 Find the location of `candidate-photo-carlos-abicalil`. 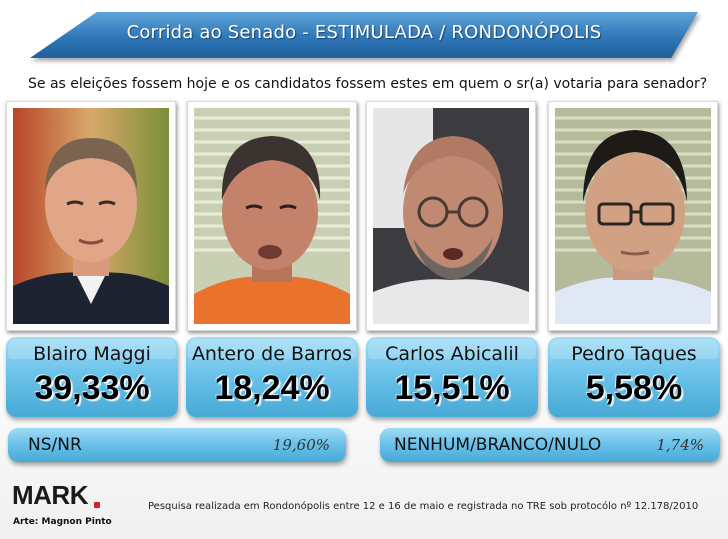

candidate-photo-carlos-abicalil is located at coordinates (451, 216).